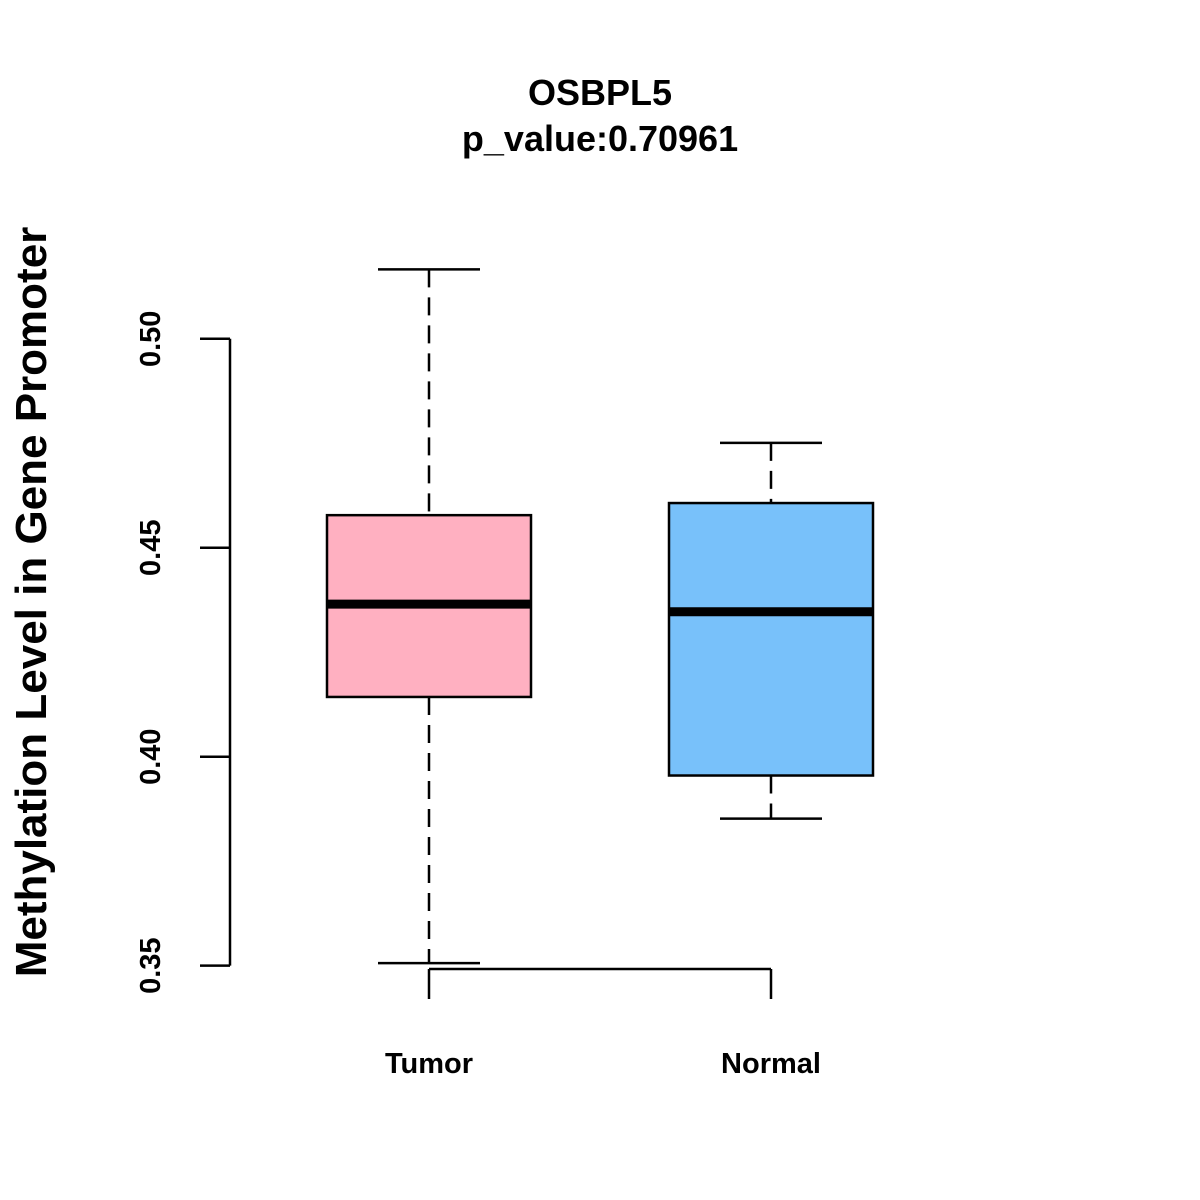 This screenshot has height=1200, width=1200. Describe the element at coordinates (151, 756) in the screenshot. I see `y-tick-label: 0.40` at that location.